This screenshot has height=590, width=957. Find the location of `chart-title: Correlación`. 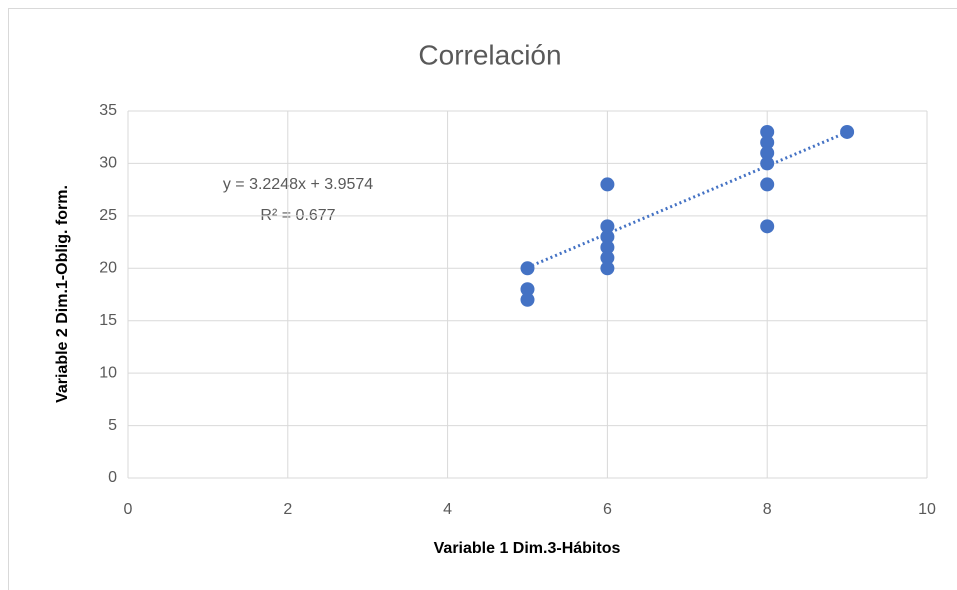

chart-title: Correlación is located at coordinates (489, 54).